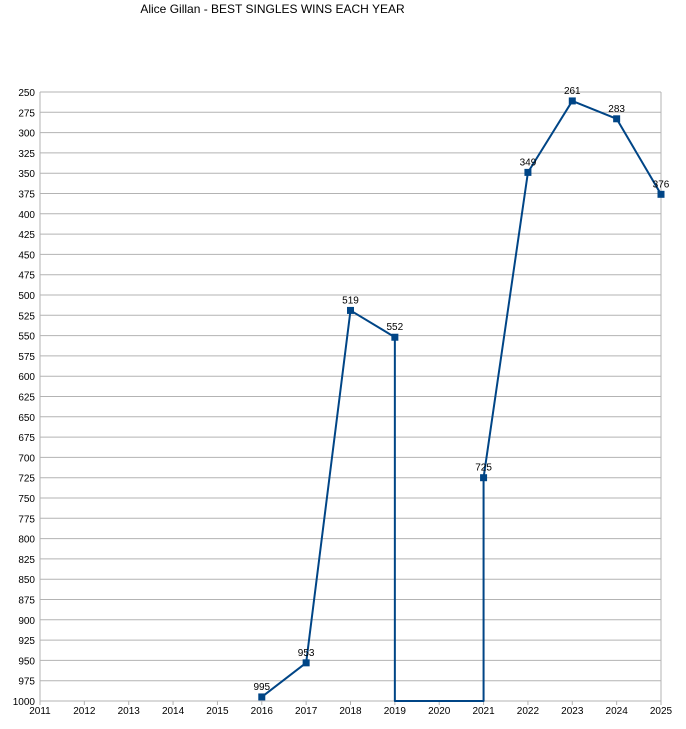  What do you see at coordinates (261, 687) in the screenshot?
I see `data-label: 995` at bounding box center [261, 687].